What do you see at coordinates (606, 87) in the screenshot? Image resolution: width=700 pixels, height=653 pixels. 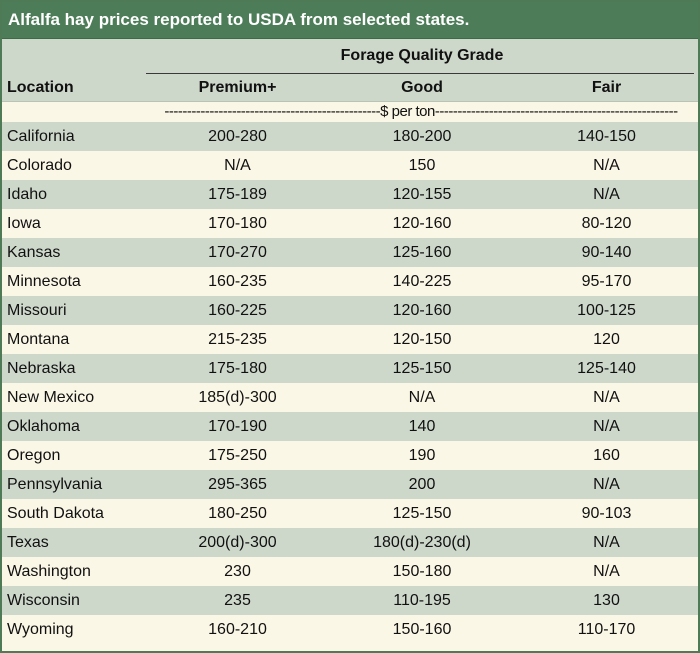 I see `fair-column-header: Fair` at bounding box center [606, 87].